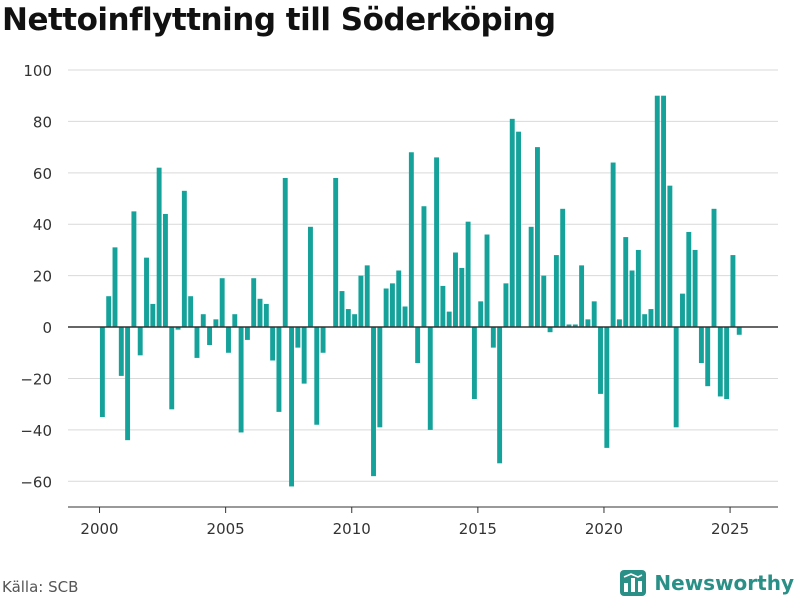 The width and height of the screenshot is (800, 600). I want to click on y-tick-label: 100, so click(37, 71).